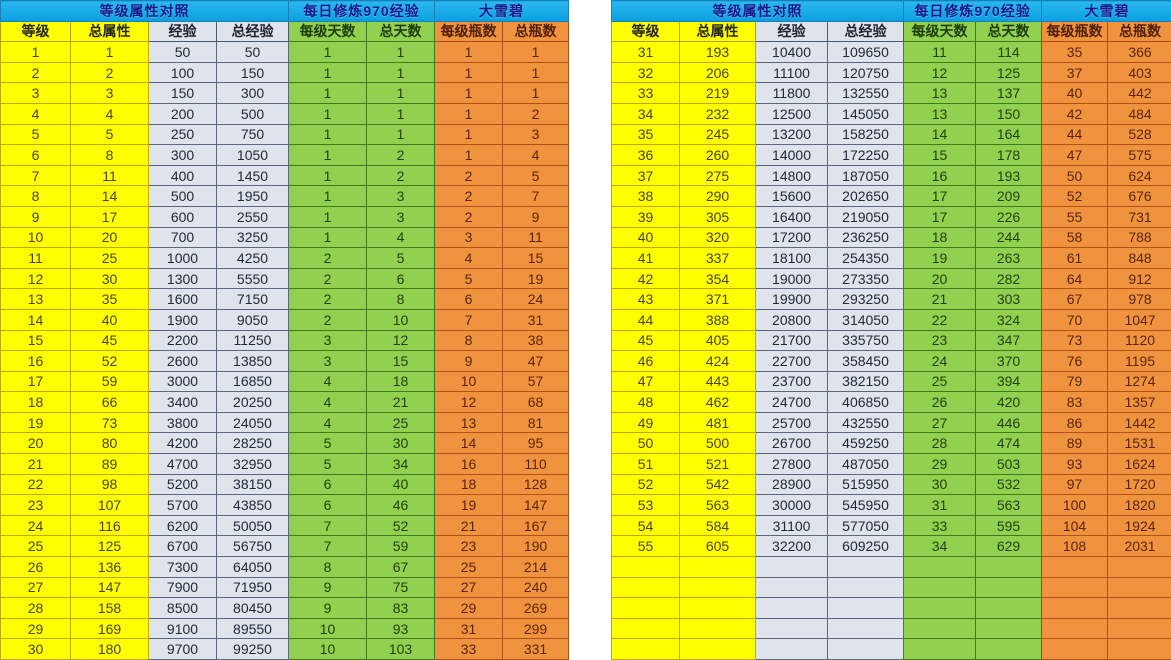 The width and height of the screenshot is (1171, 660). I want to click on cell-total-attr: 8, so click(109, 155).